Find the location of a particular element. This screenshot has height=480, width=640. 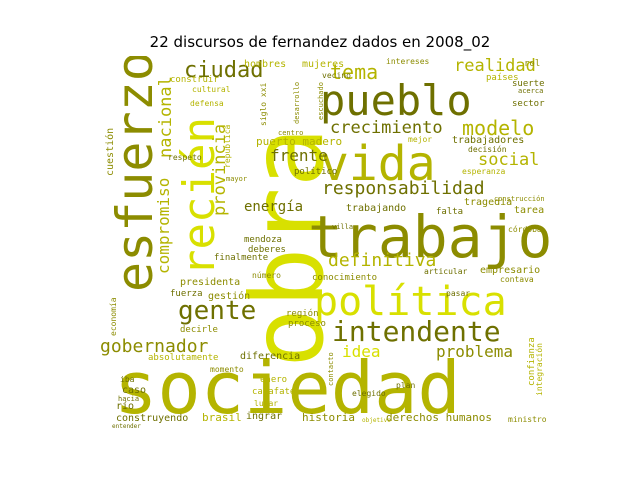

word-hombres: hombres is located at coordinates (265, 64).